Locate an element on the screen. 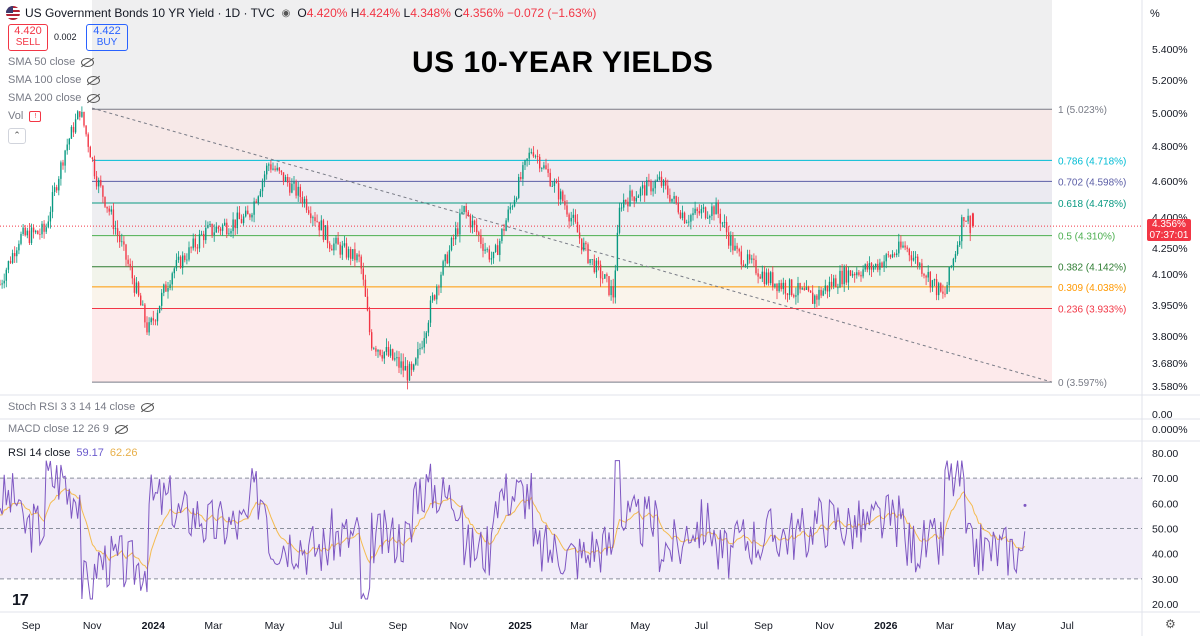  time-axis-tick: May is located at coordinates (275, 626).